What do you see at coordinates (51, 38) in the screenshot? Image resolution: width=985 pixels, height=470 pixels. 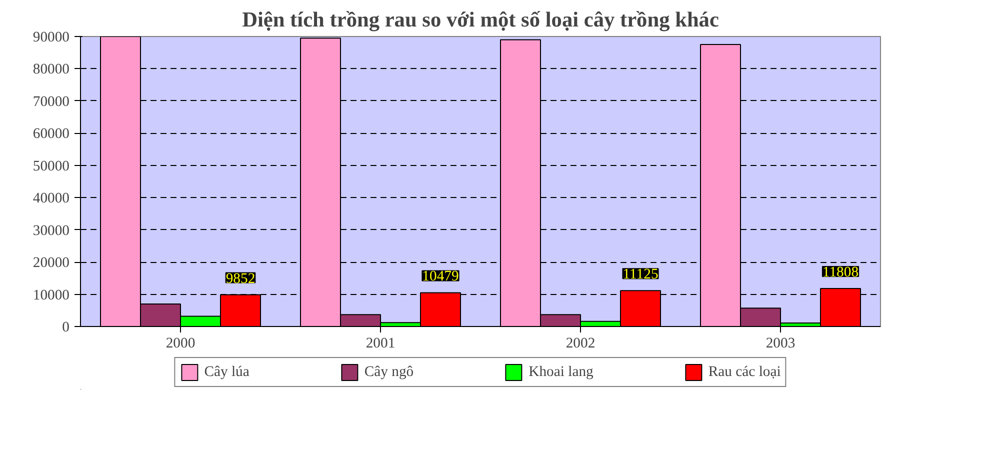 I see `y-tick-label: 90000` at bounding box center [51, 38].